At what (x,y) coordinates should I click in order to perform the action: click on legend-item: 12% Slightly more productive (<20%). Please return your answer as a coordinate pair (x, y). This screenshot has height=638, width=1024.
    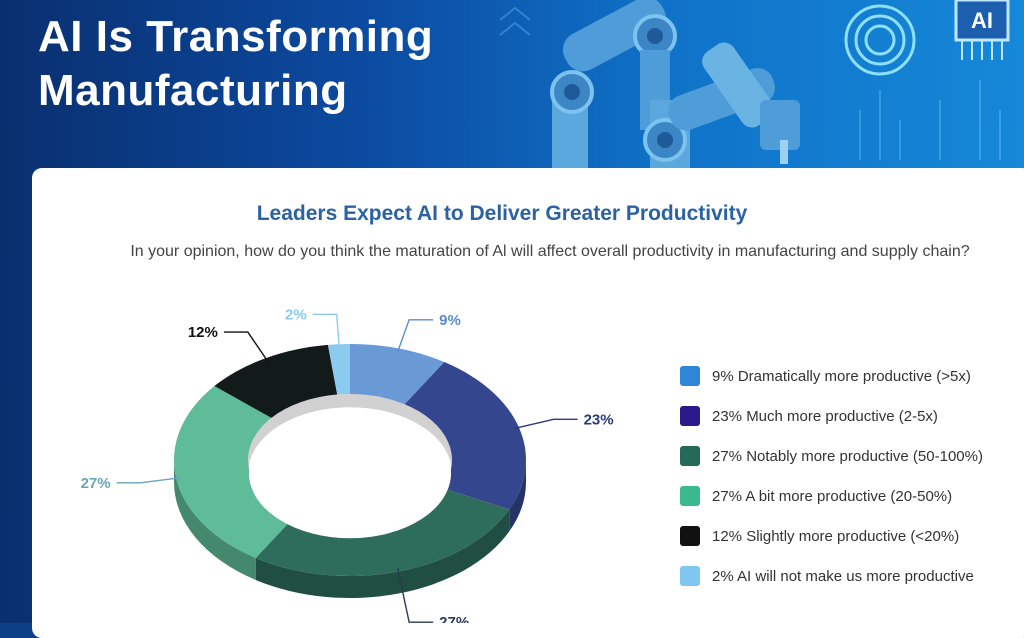
    Looking at the image, I should click on (831, 536).